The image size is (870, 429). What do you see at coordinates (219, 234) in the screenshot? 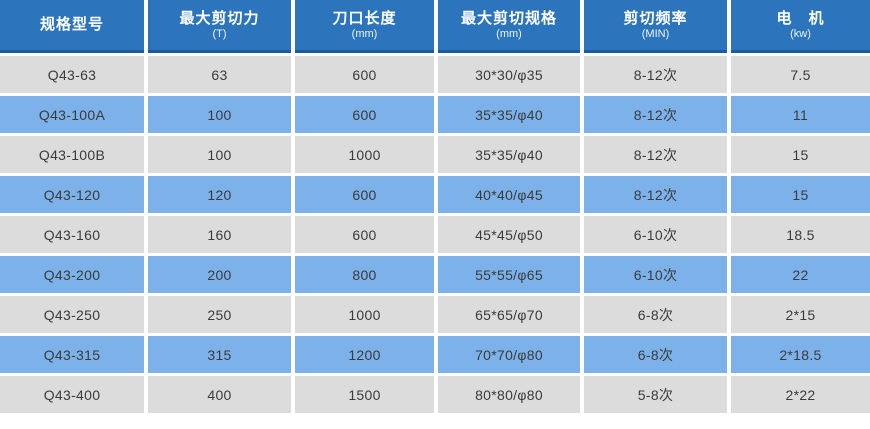
I see `table-cell: 160` at bounding box center [219, 234].